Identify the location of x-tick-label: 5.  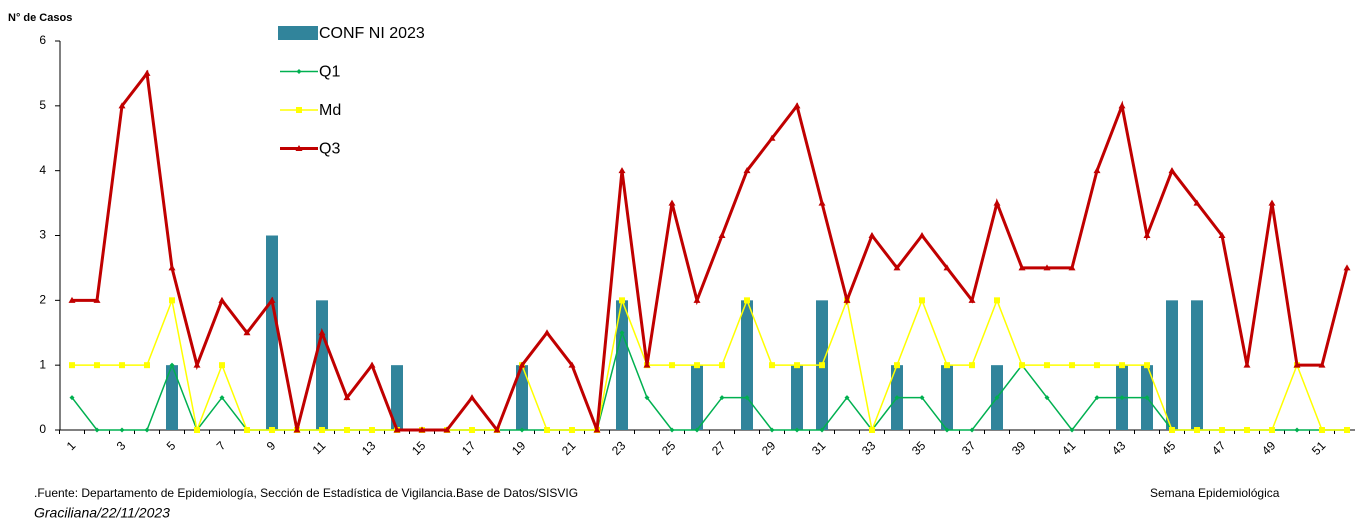
(171, 445).